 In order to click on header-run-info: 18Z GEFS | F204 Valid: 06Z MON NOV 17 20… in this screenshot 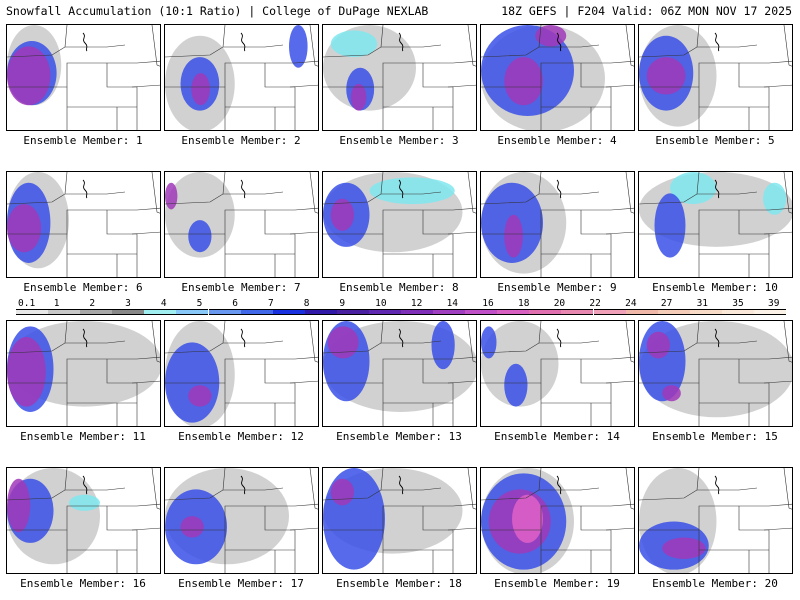, I will do `click(646, 11)`.